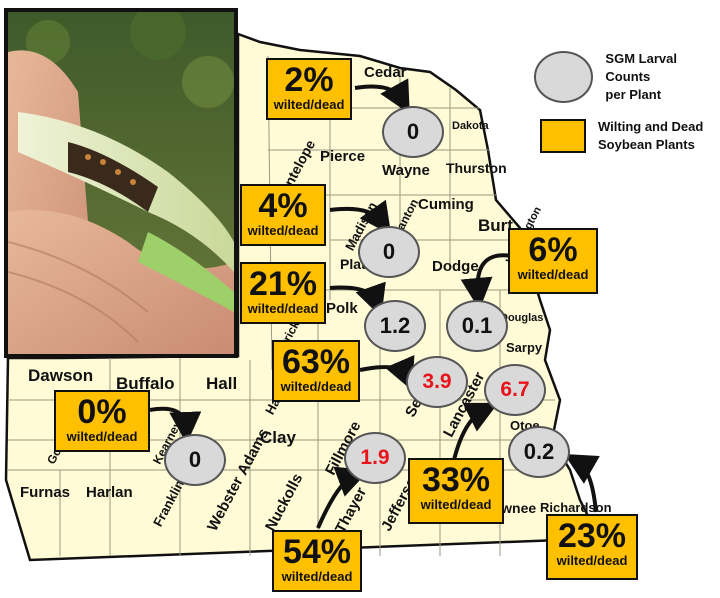 This screenshot has width=720, height=598. Describe the element at coordinates (476, 168) in the screenshot. I see `county-thurston: Thurston` at that location.